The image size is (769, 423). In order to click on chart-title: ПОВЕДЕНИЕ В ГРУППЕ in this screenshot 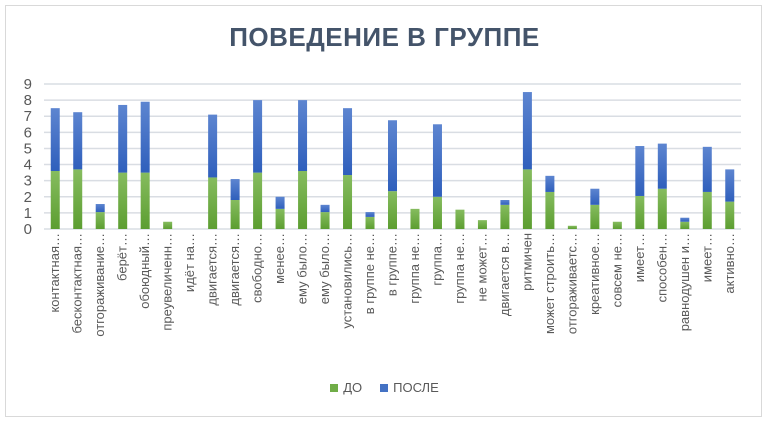, I will do `click(384, 37)`.